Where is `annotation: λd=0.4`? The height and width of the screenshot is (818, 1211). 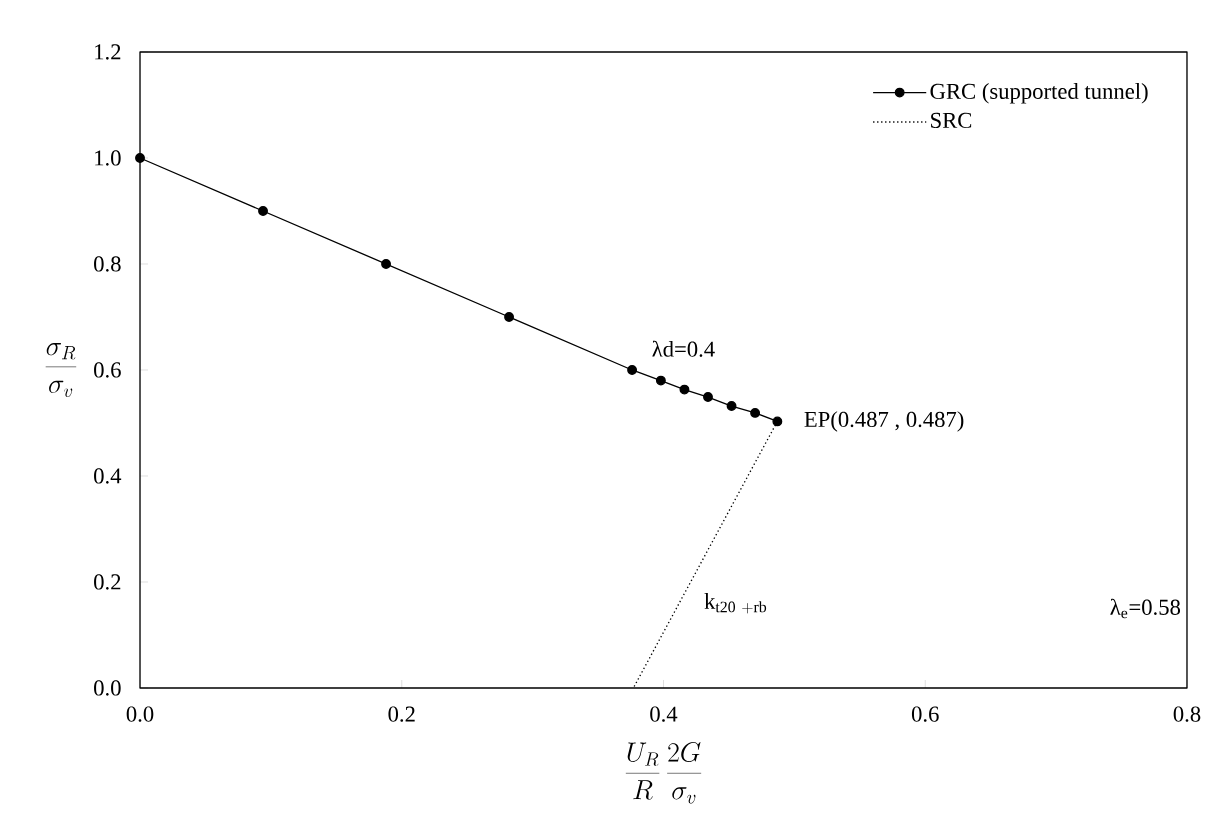
annotation: λd=0.4 is located at coordinates (683, 348).